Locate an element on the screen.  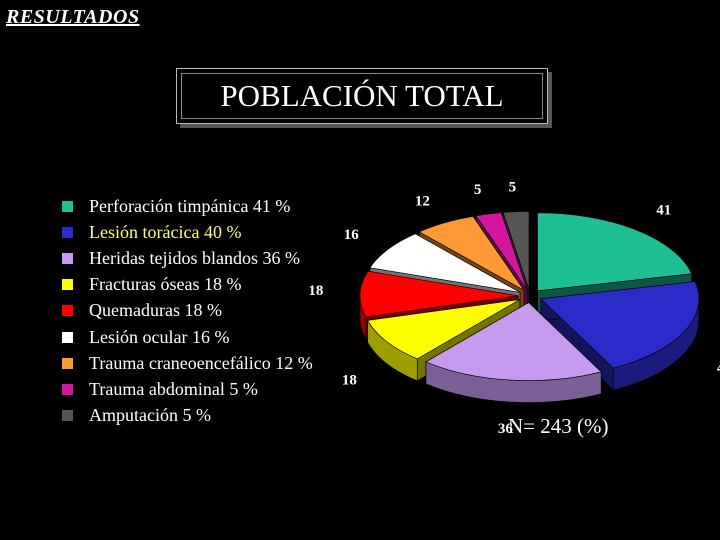
legend-item: Amputación 5 % is located at coordinates (187, 416).